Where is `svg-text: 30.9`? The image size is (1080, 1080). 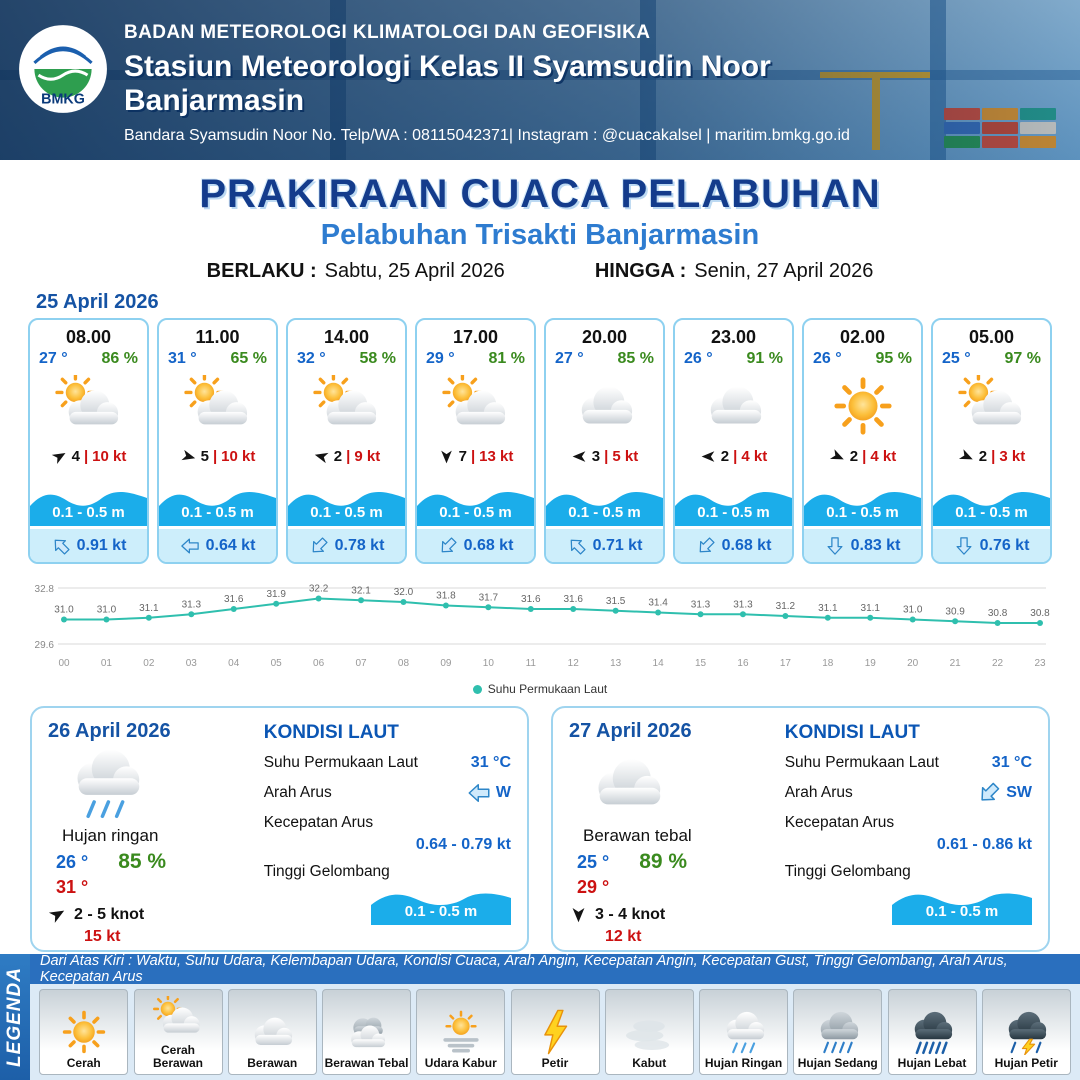 svg-text: 30.9 is located at coordinates (955, 611).